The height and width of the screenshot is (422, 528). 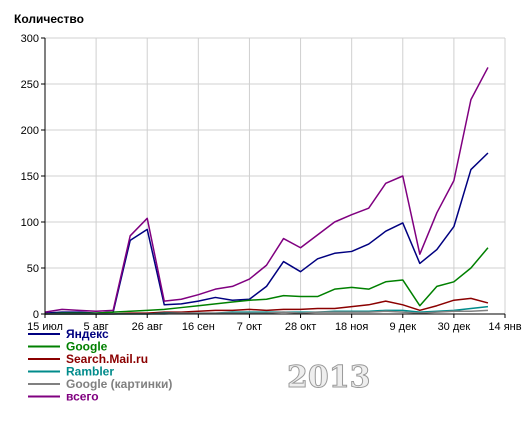 I want to click on x-tick-label: 7 окт, so click(x=249, y=327).